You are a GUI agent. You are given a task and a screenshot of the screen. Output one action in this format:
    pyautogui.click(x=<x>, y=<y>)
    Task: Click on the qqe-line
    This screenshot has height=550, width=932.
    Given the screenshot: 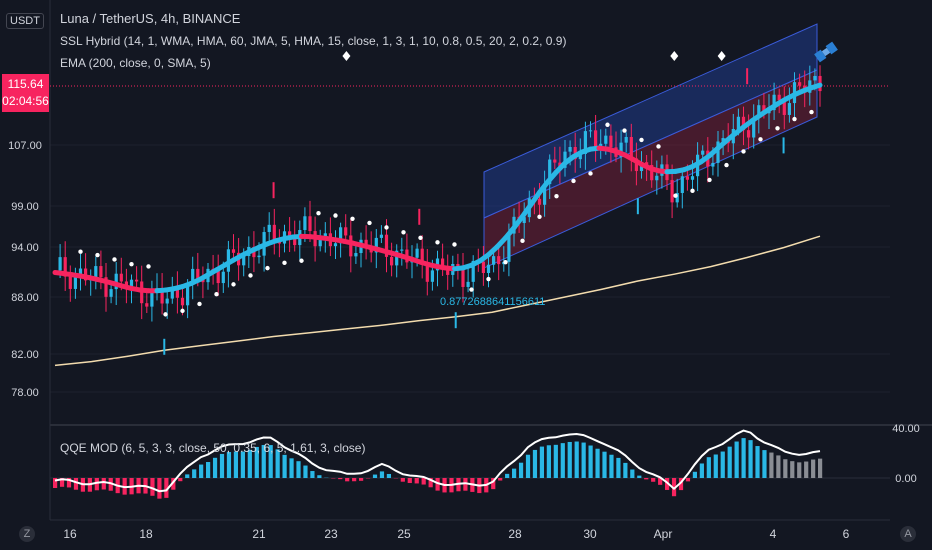 What is the action you would take?
    pyautogui.click(x=437, y=461)
    